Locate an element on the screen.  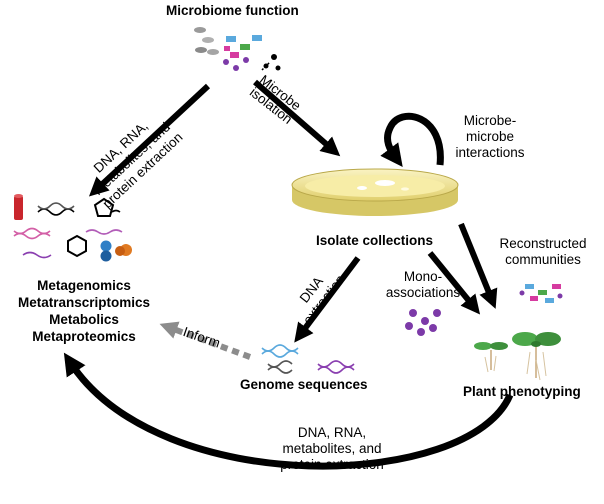
plant-phenotyping-label: Plant phenotyping is located at coordinates (522, 391).